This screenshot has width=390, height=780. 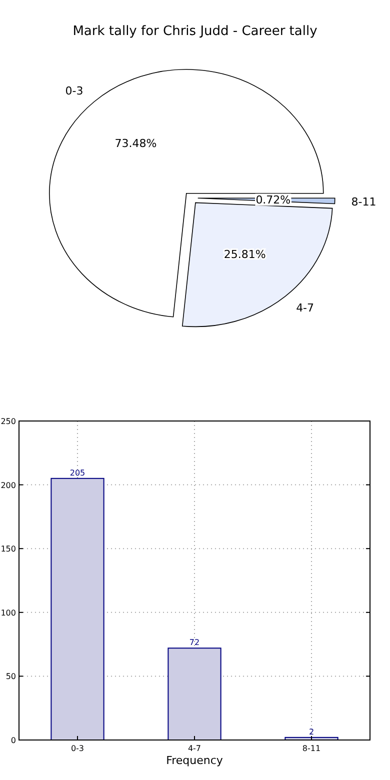 I want to click on data-label: 2, so click(x=311, y=731).